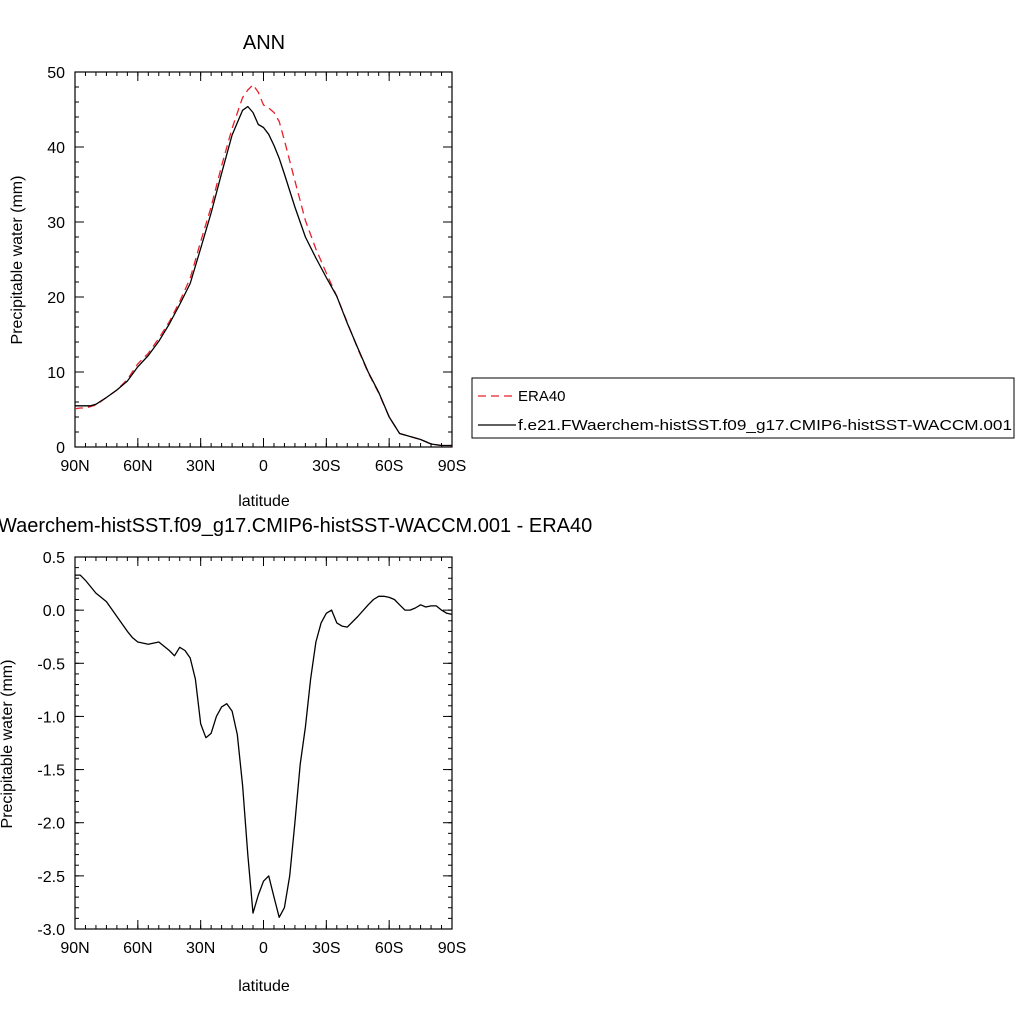 The width and height of the screenshot is (1024, 1024). Describe the element at coordinates (56, 223) in the screenshot. I see `top-y-tick-label: 30` at that location.